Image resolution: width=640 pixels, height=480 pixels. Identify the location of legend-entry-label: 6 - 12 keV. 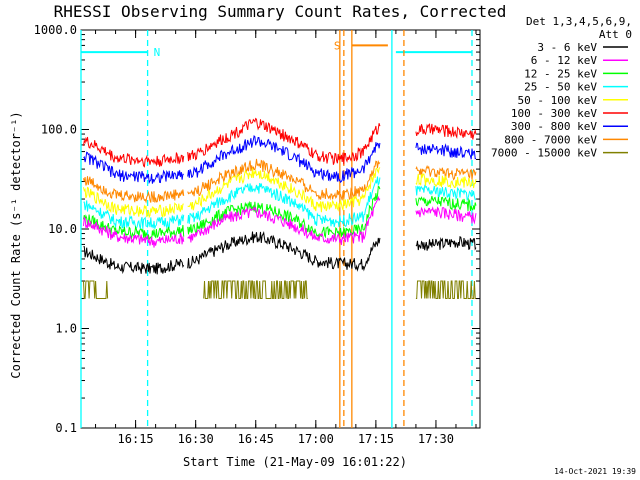
(564, 60).